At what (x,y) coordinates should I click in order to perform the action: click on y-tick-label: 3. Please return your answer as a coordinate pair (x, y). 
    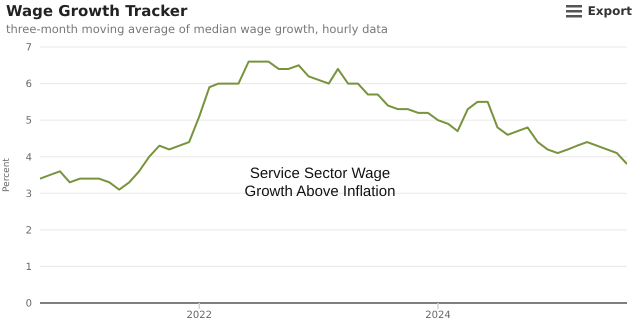
    Looking at the image, I should click on (29, 194).